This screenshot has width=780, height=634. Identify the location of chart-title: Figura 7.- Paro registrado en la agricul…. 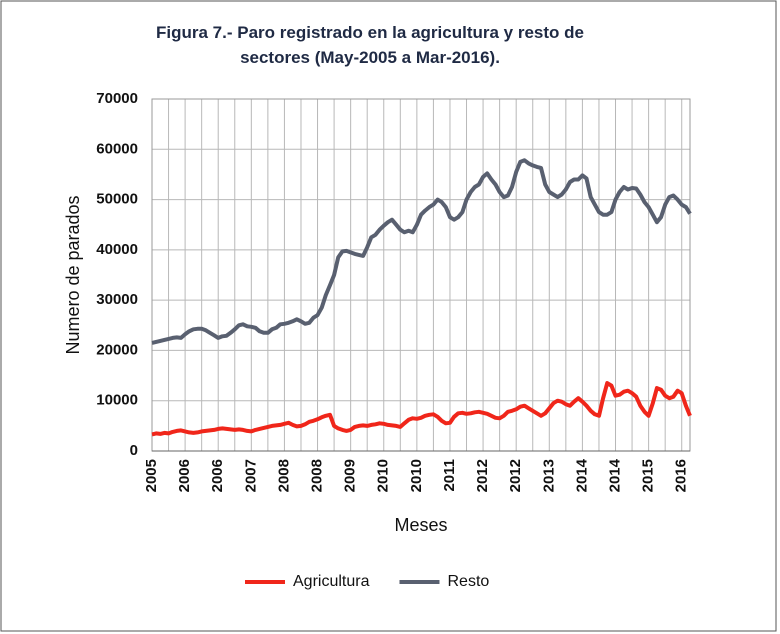
(370, 45).